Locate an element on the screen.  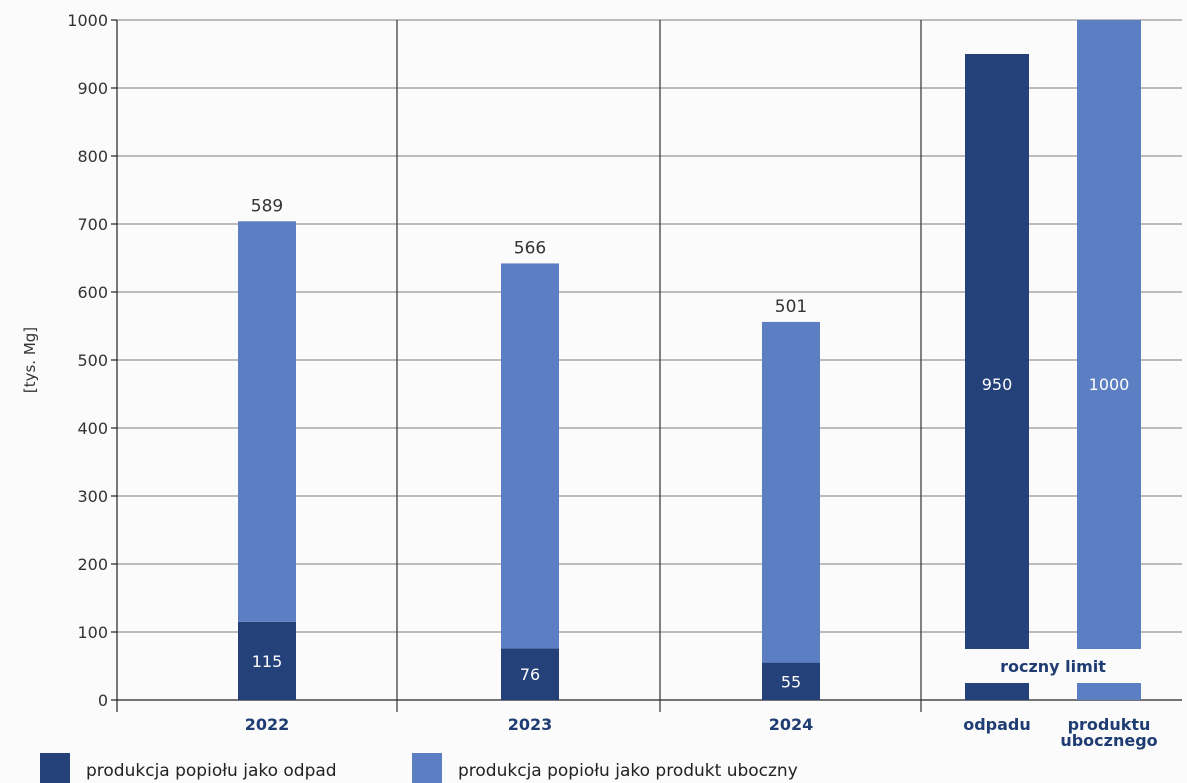
y-axis-label: [tys. Mg] is located at coordinates (30, 360).